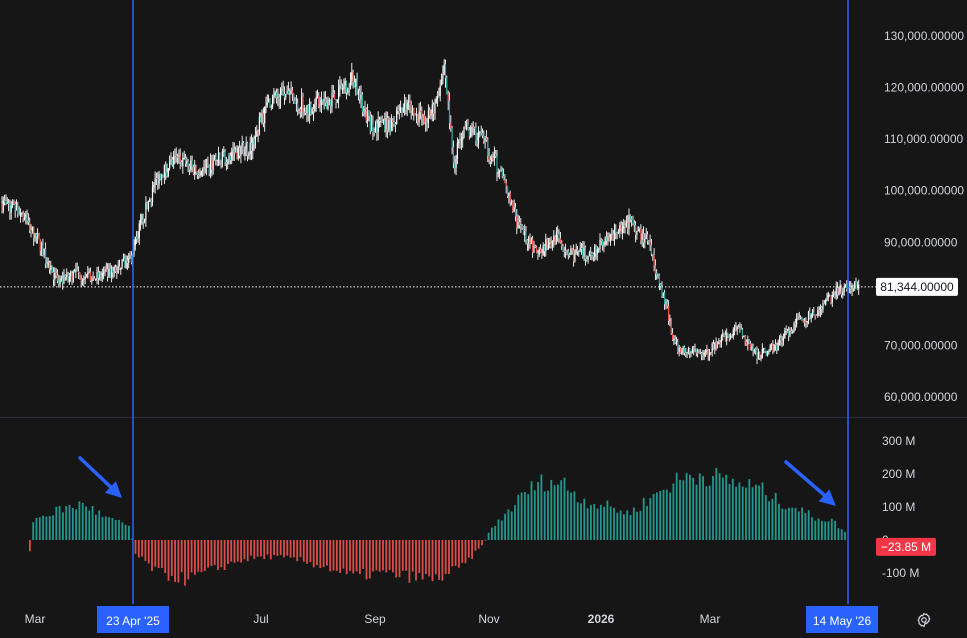 This screenshot has height=638, width=967. What do you see at coordinates (924, 620) in the screenshot?
I see `gear-icon` at bounding box center [924, 620].